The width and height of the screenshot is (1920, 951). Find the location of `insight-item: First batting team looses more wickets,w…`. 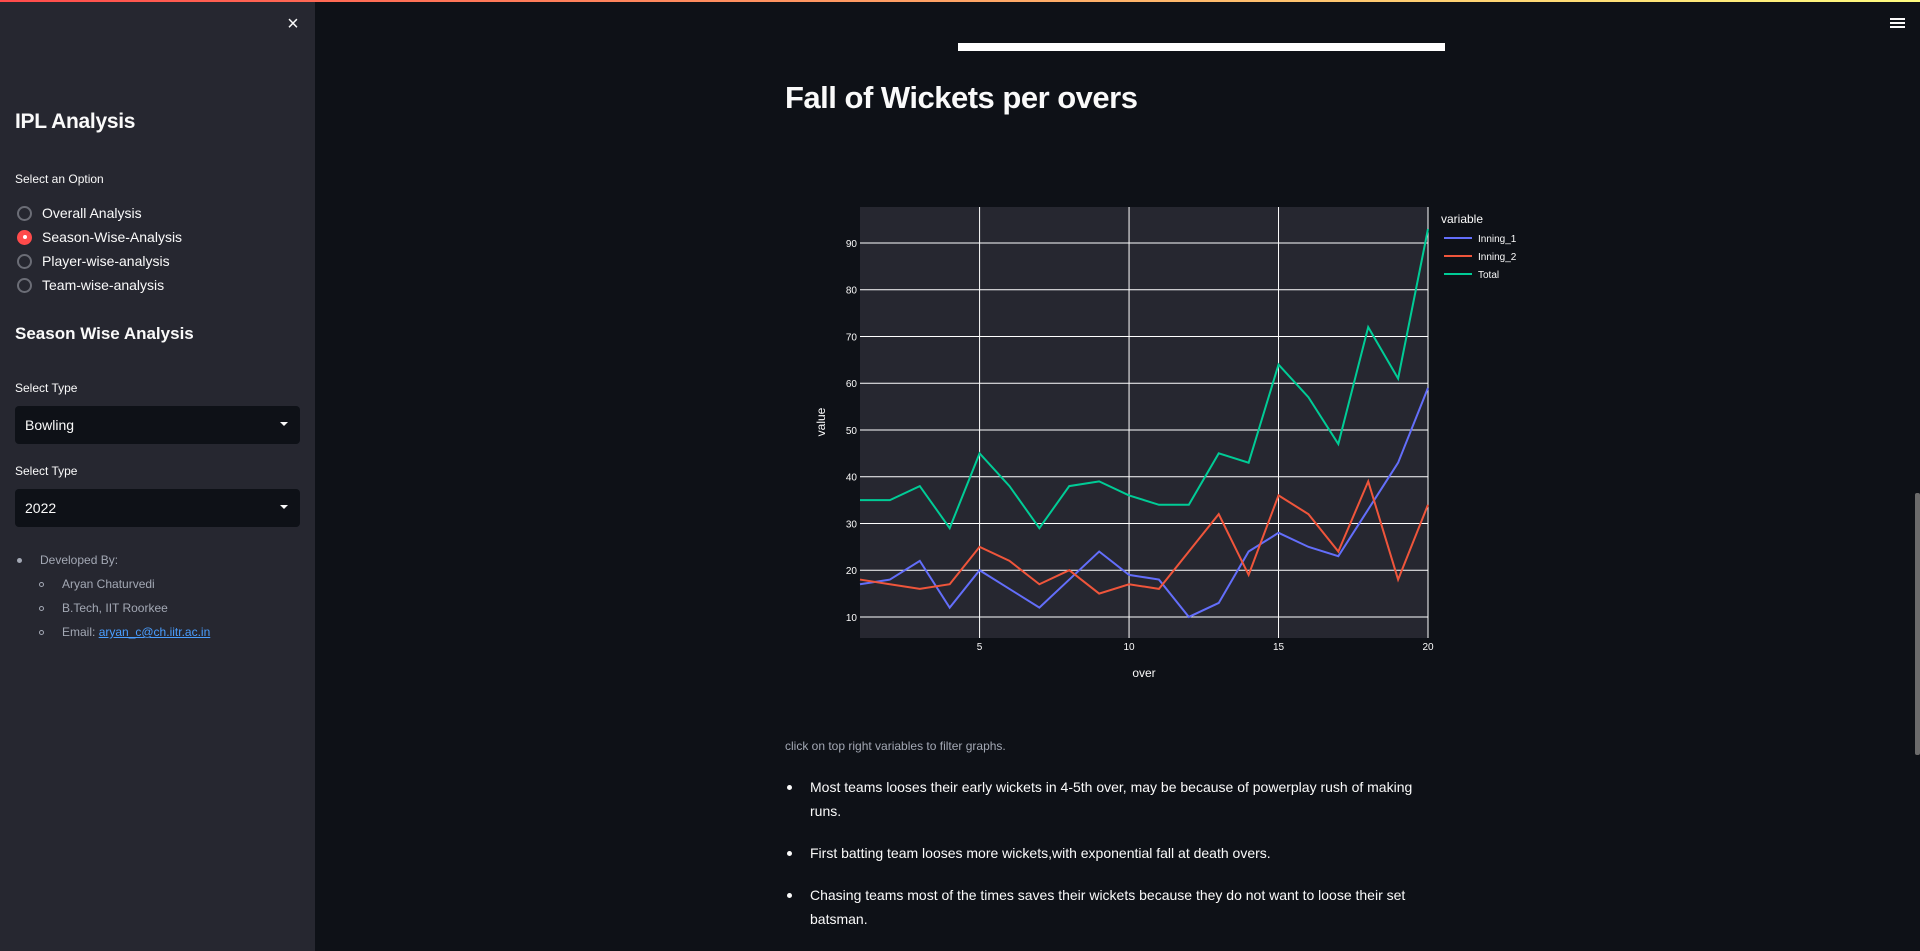

insight-item: First batting team looses more wickets,w… is located at coordinates (1105, 853).